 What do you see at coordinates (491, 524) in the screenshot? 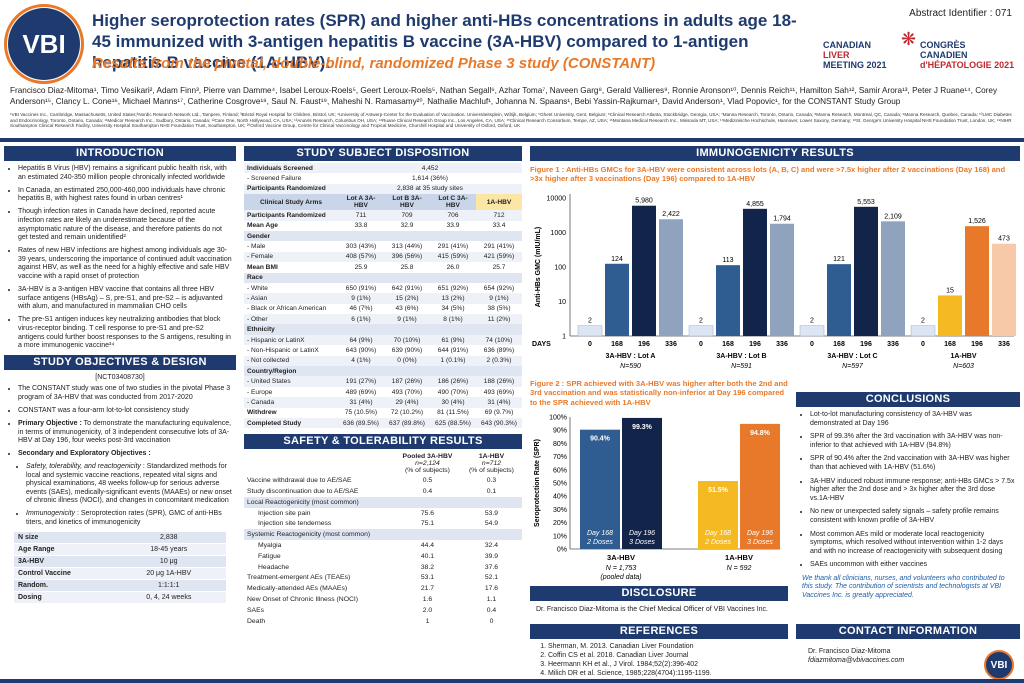
I see `safety-value-1a: 54.9` at bounding box center [491, 524].